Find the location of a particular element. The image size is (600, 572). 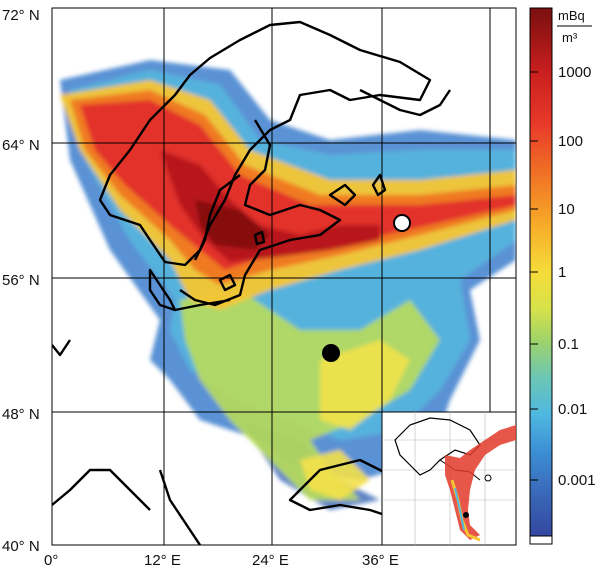

lat-label-40: 40° N is located at coordinates (21, 546).